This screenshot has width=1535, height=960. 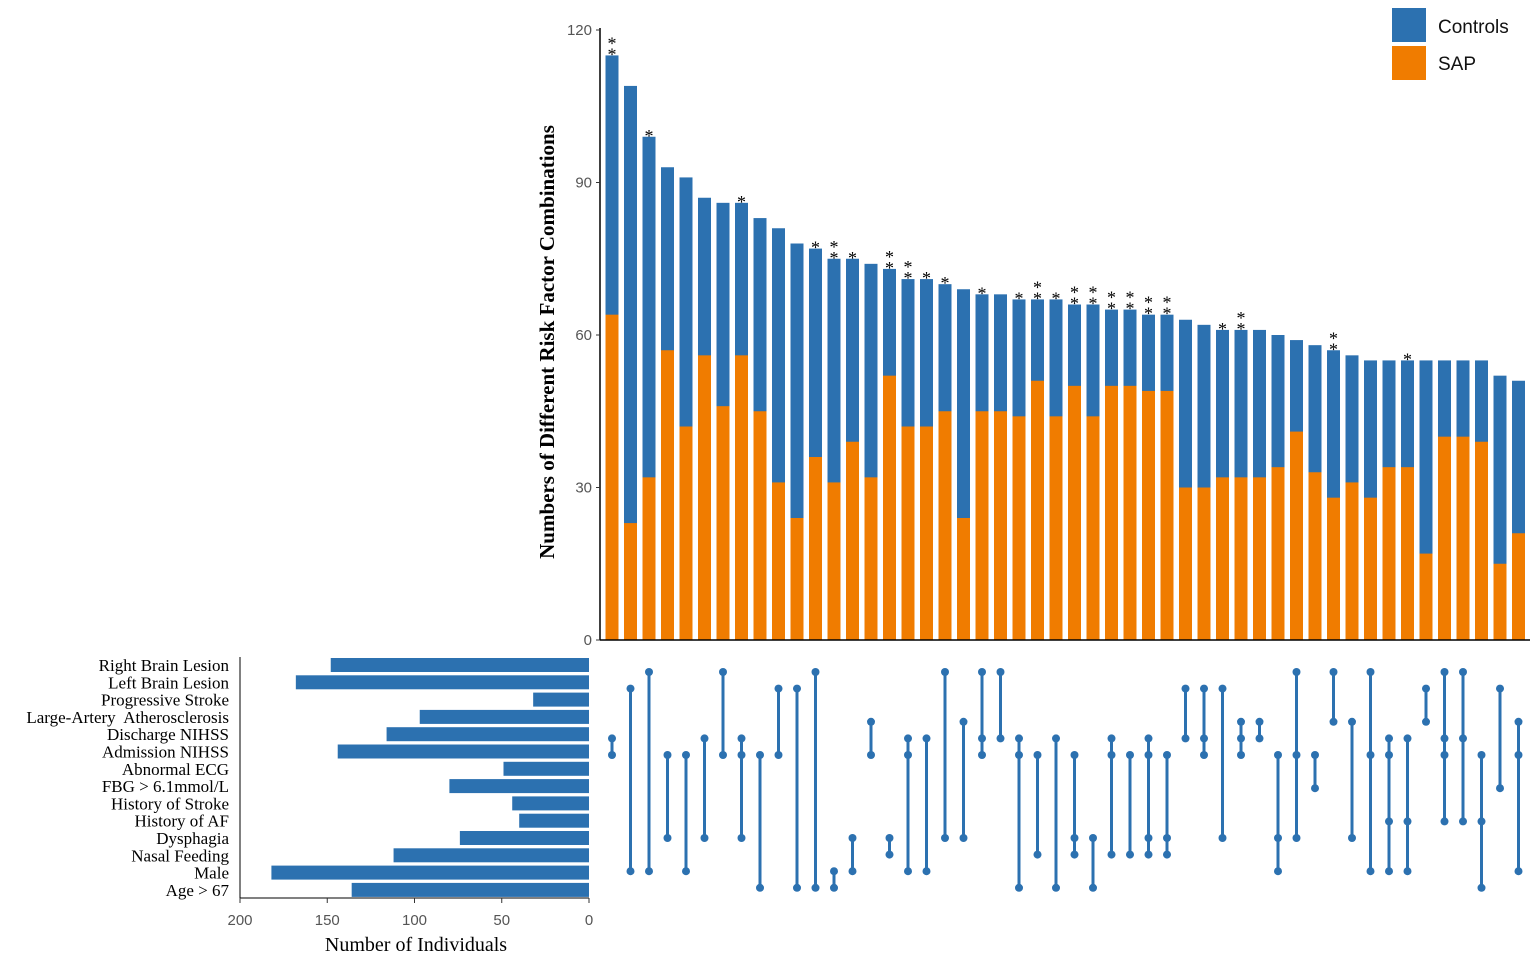 What do you see at coordinates (198, 890) in the screenshot?
I see `set-label: Age > 67` at bounding box center [198, 890].